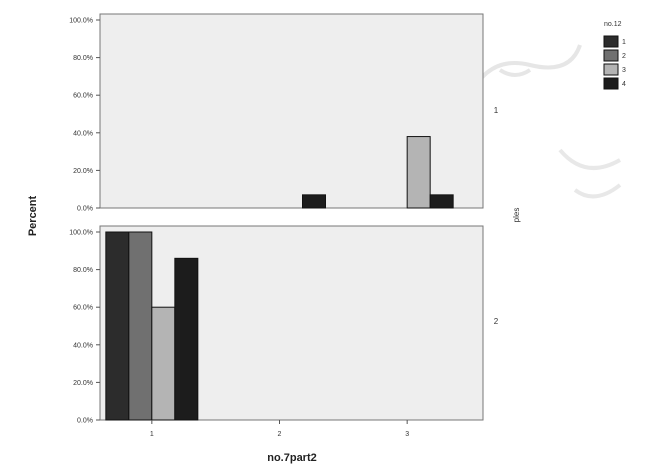  What do you see at coordinates (292, 458) in the screenshot?
I see `x-axis-title: no.7part2` at bounding box center [292, 458].